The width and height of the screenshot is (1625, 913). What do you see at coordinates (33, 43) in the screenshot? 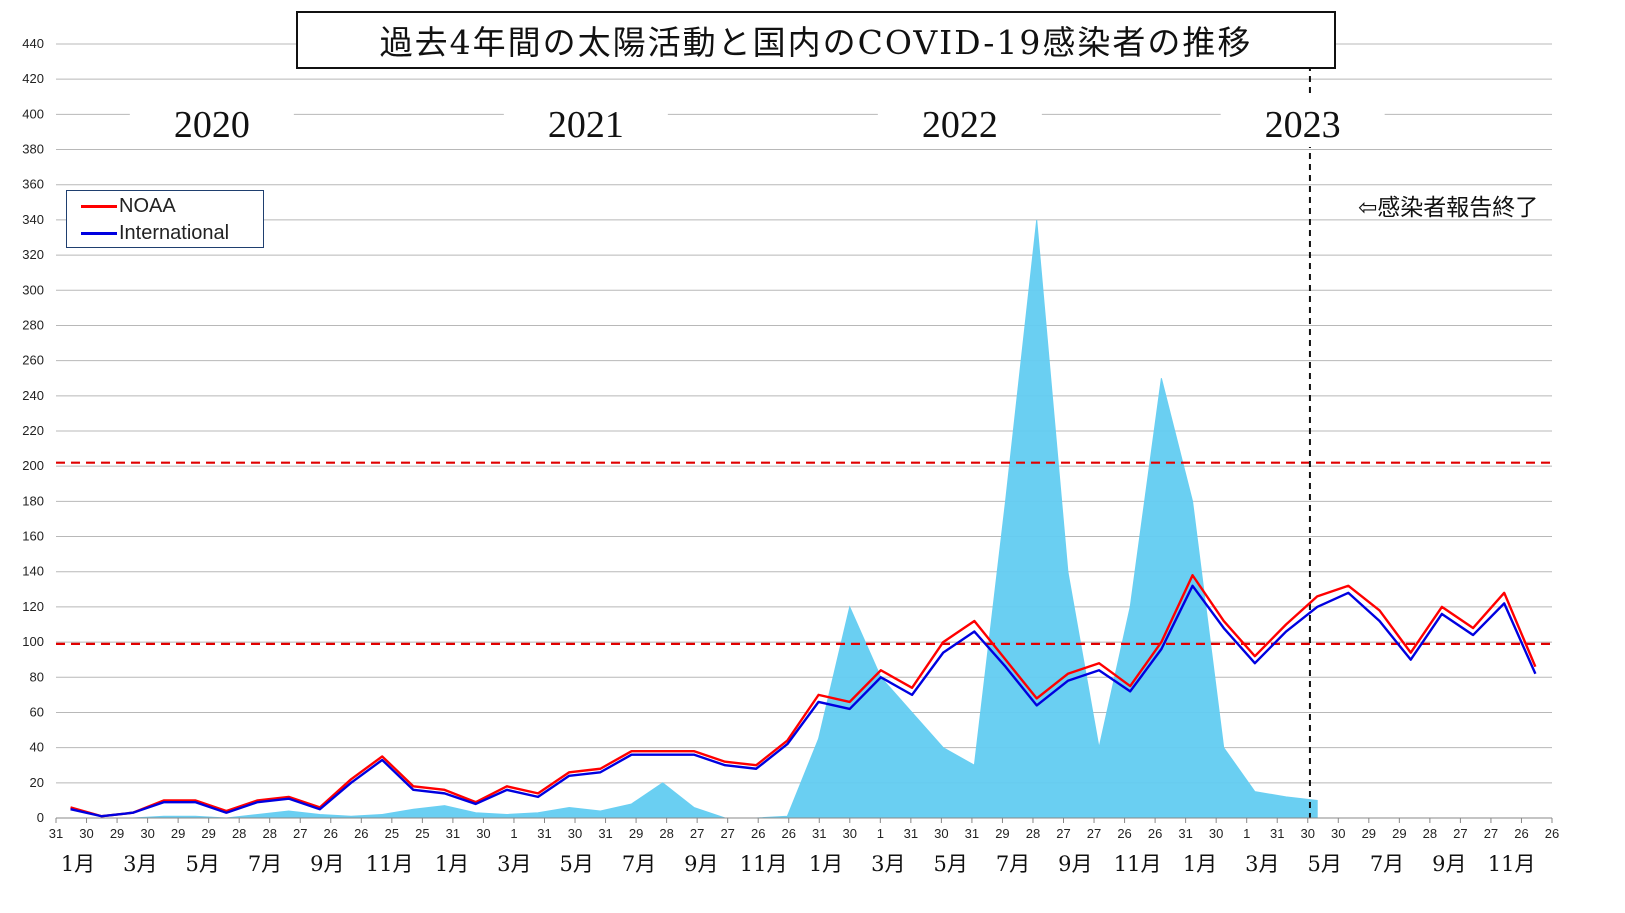
I see `y-tick-label: 440` at bounding box center [33, 43].